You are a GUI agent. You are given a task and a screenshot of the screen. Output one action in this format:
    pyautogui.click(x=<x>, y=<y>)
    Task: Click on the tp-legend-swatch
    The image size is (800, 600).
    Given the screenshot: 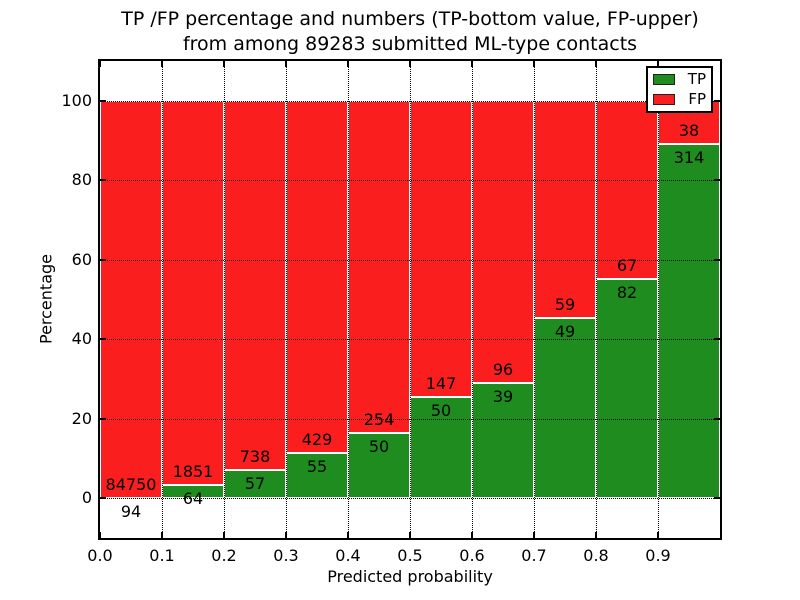 What is the action you would take?
    pyautogui.click(x=664, y=79)
    